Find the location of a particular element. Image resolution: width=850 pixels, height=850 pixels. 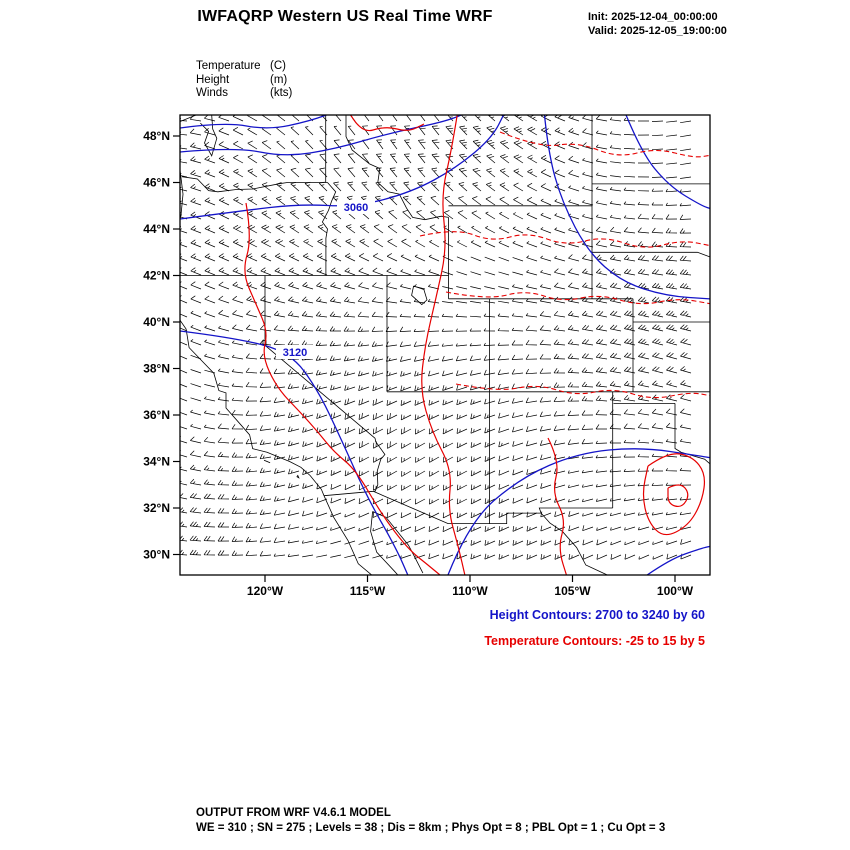

plot-title: IWFAQRP Western US Real Time WRF is located at coordinates (345, 16).